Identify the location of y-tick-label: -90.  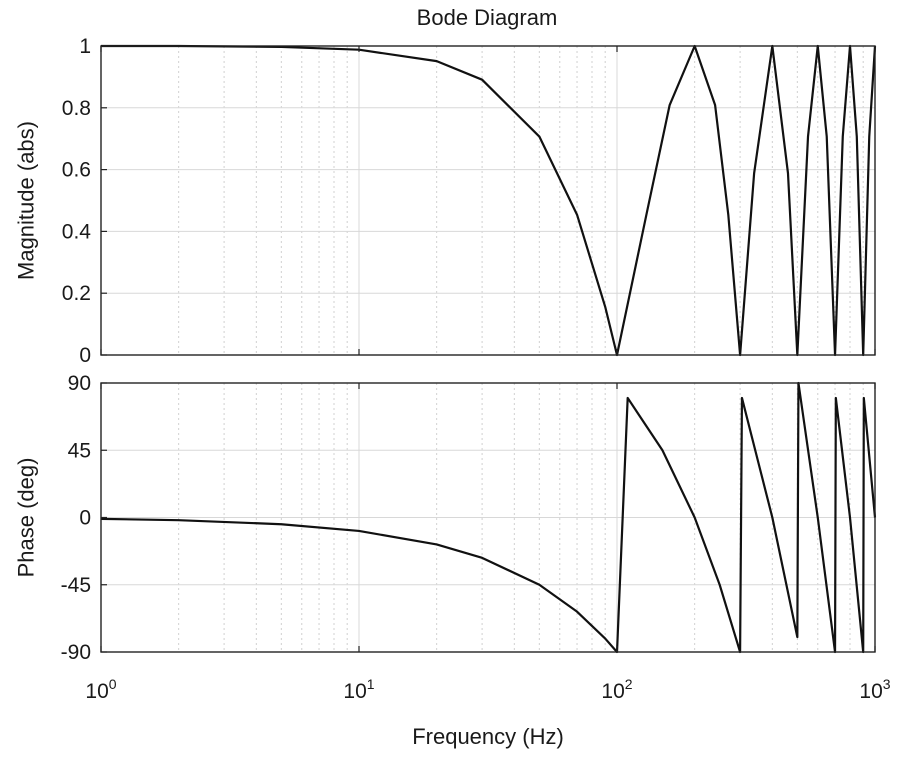
(76, 652).